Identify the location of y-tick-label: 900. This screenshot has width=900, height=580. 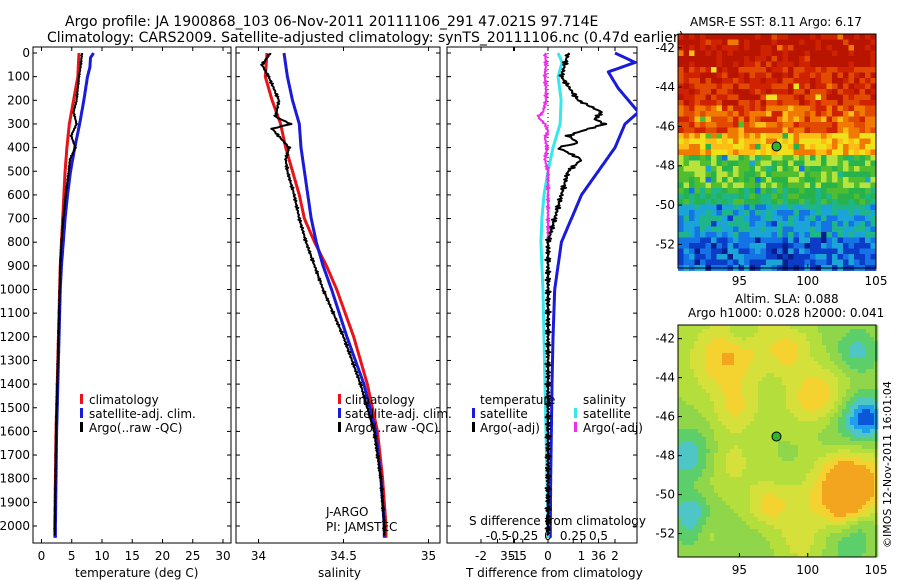
(18, 266).